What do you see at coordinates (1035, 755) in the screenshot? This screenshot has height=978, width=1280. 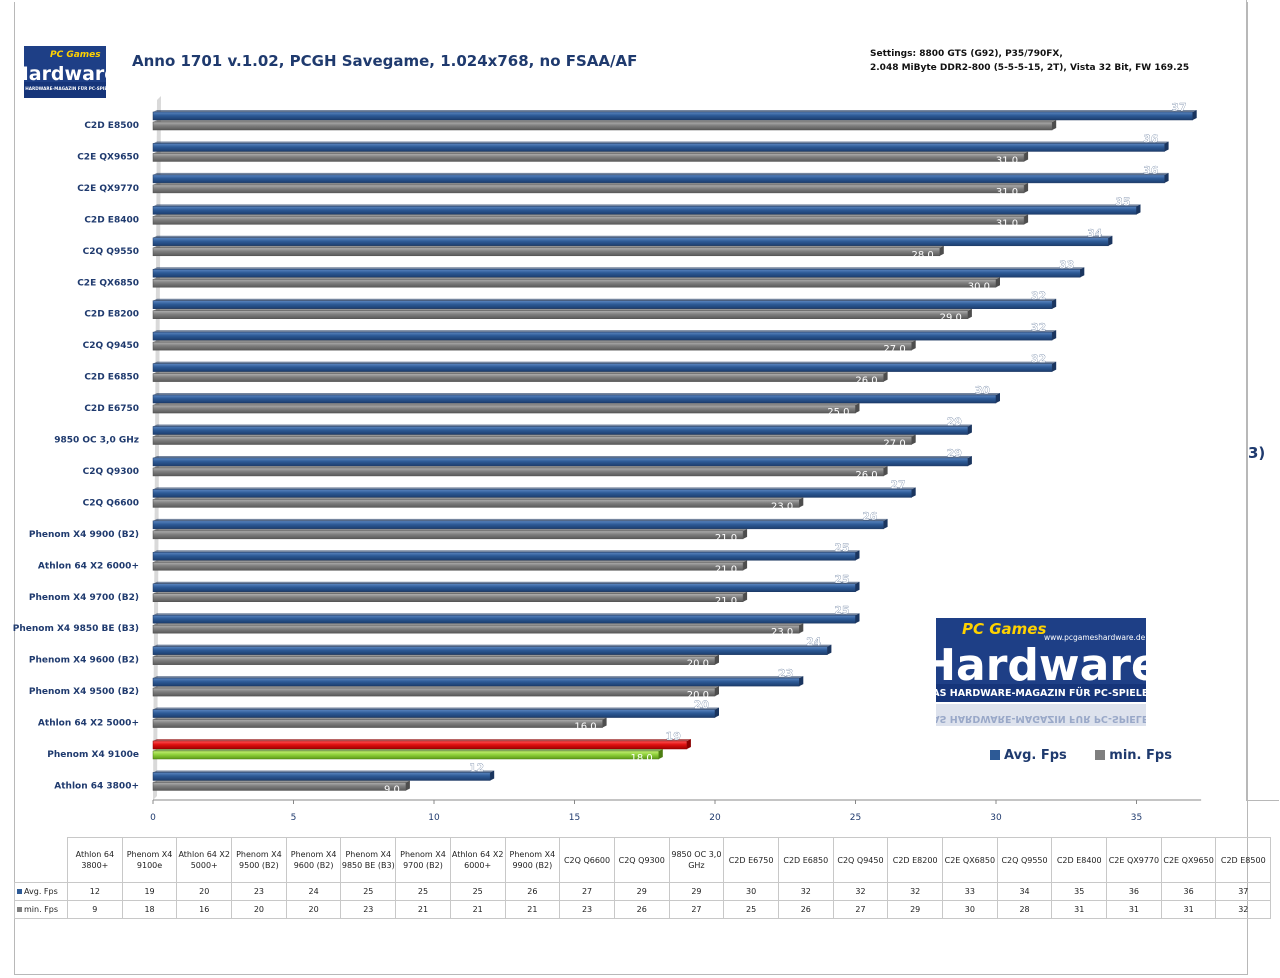 I see `legend-label-avg: Avg. Fps` at bounding box center [1035, 755].